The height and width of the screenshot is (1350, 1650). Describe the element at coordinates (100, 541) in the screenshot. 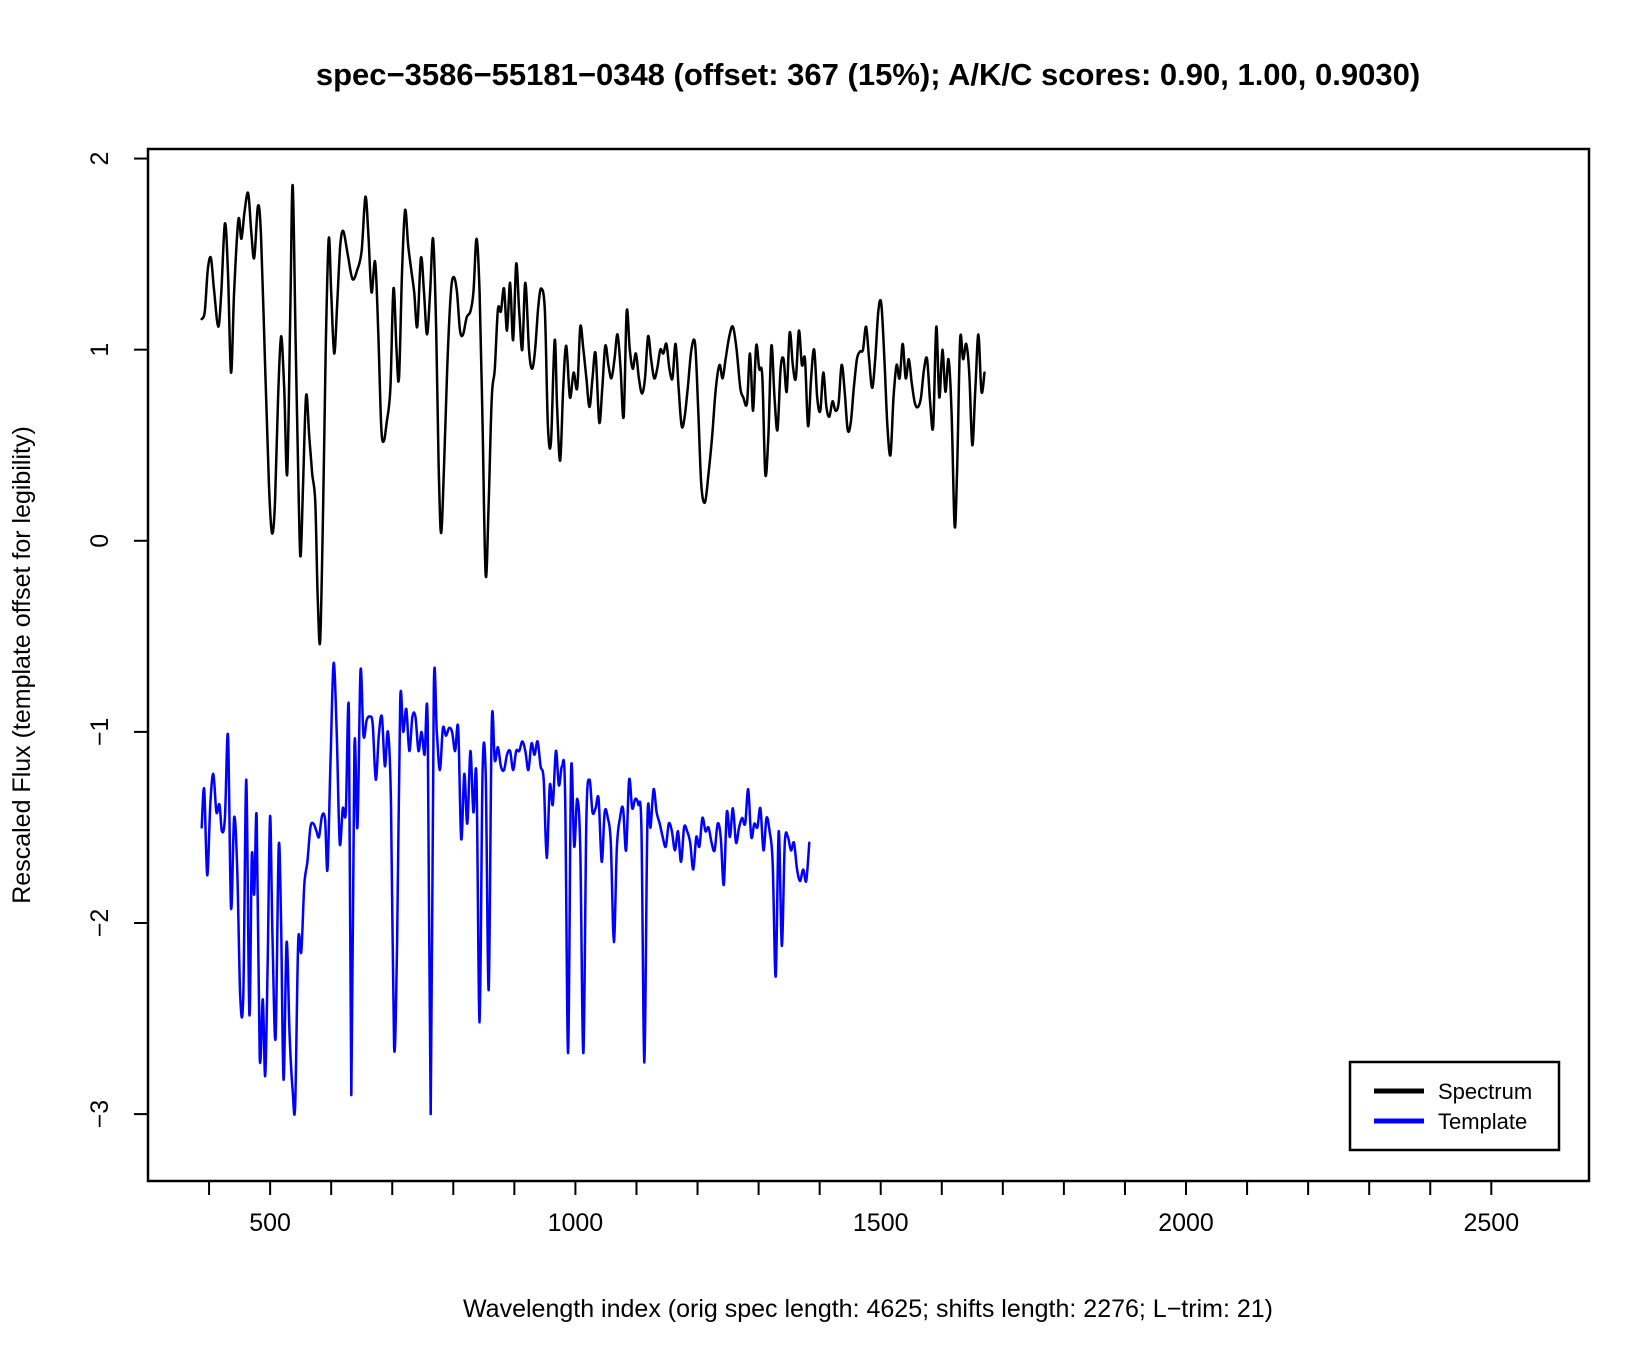

I see `y-tick-label: 0` at that location.